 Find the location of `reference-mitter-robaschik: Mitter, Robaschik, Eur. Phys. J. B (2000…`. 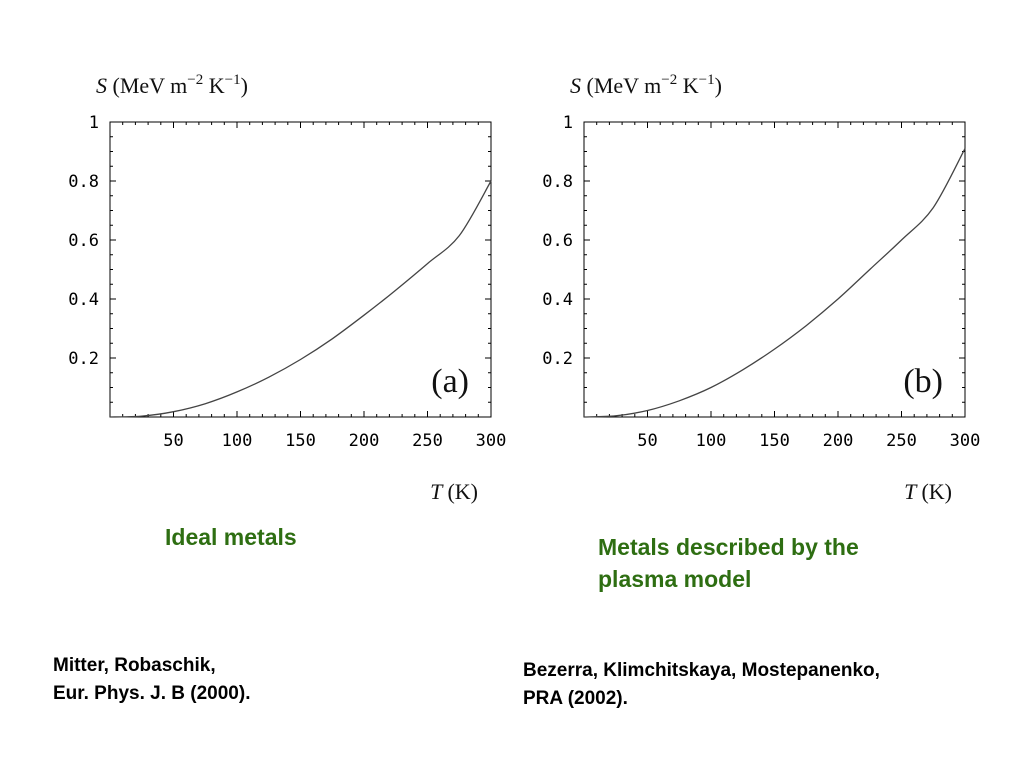

reference-mitter-robaschik: Mitter, Robaschik, Eur. Phys. J. B (2000… is located at coordinates (151, 680).